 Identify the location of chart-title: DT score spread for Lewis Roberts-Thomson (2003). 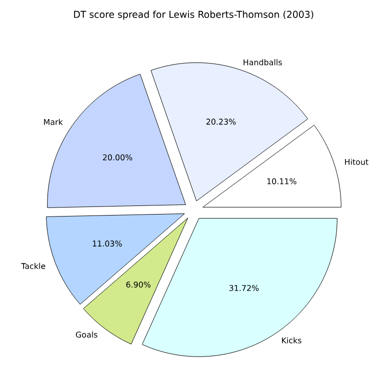
(194, 15).